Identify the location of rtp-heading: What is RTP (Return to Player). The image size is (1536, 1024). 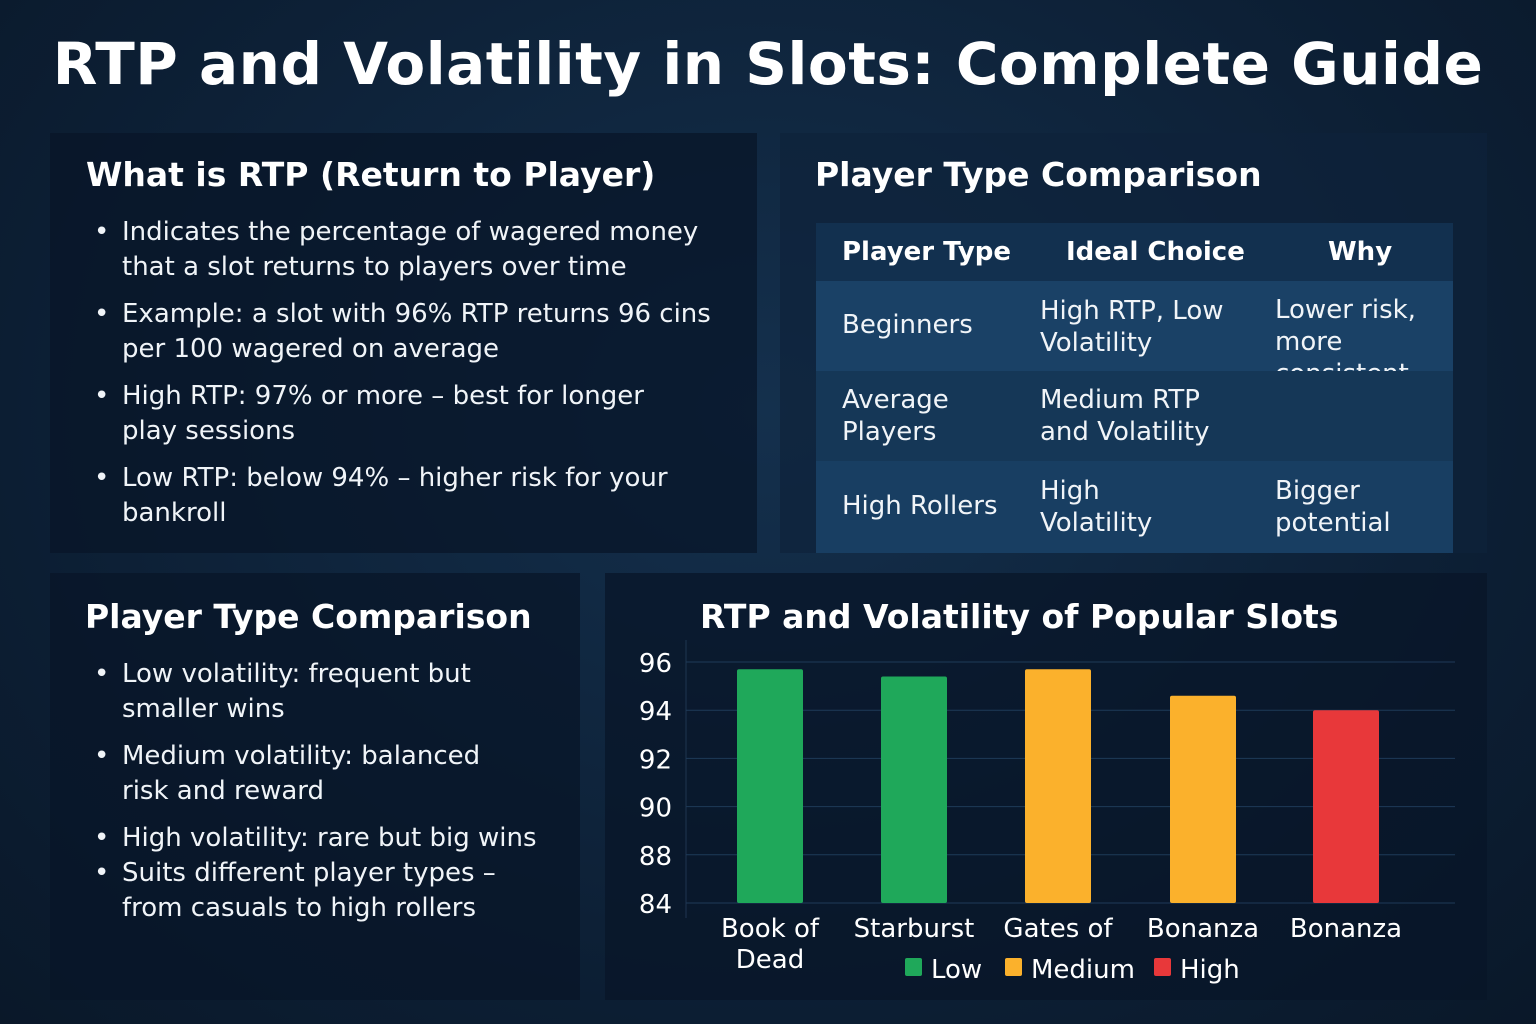
(371, 174).